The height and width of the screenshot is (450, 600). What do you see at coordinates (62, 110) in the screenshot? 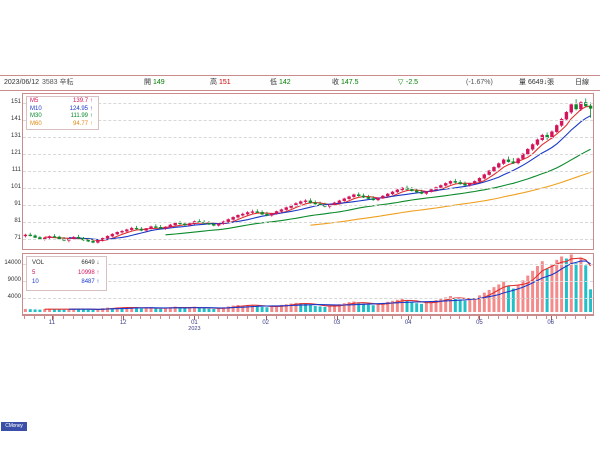
I see `ma-legend-row: M10 124.95 ↑` at bounding box center [62, 110].